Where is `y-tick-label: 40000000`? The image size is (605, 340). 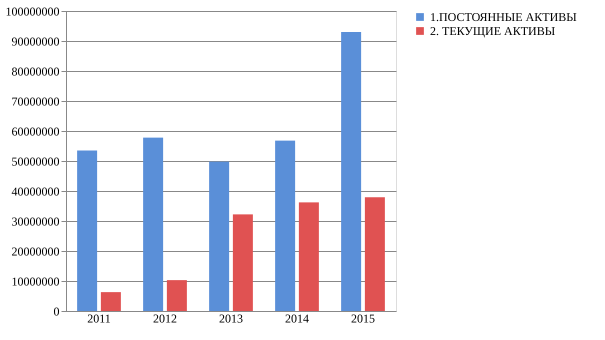
y-tick-label: 40000000 is located at coordinates (36, 191).